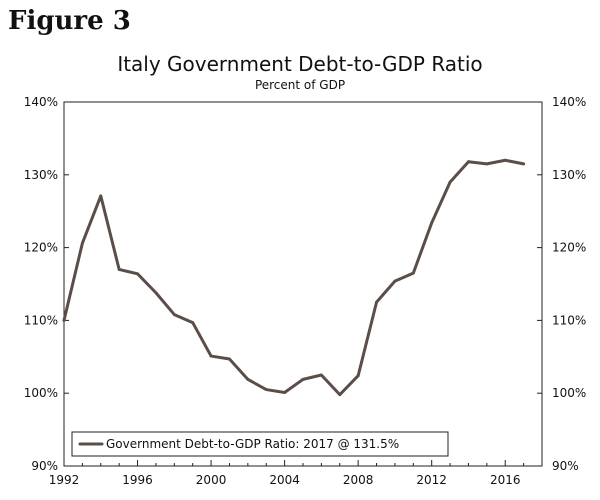 Image resolution: width=600 pixels, height=500 pixels. I want to click on left-y-tick-label: 120%, so click(41, 248).